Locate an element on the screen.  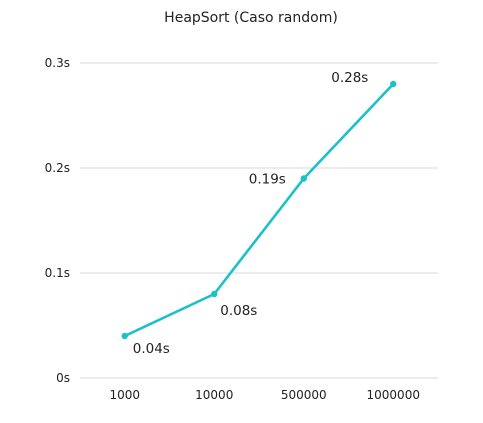
x-axis-ticks: 1000 10000 500000 1000000 is located at coordinates (264, 395).